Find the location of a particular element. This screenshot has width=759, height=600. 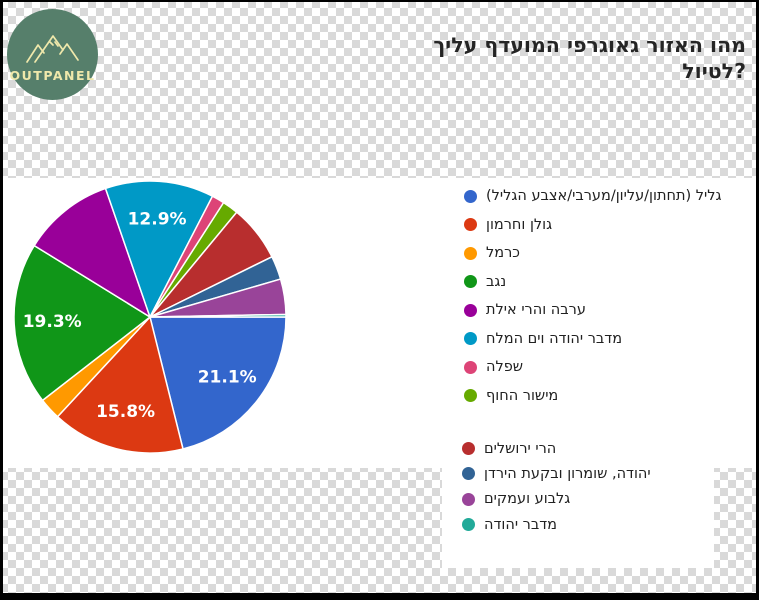

pie-slice-label-1: 15.8% is located at coordinates (125, 412).